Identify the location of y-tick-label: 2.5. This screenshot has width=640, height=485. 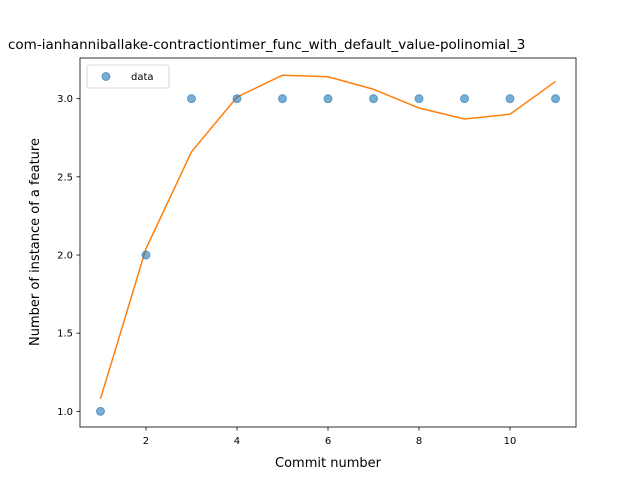
(65, 177).